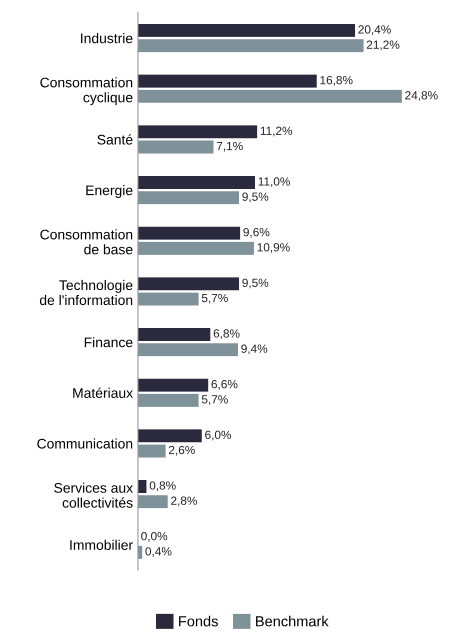 The width and height of the screenshot is (466, 637). Describe the element at coordinates (158, 552) in the screenshot. I see `data-label: 0,4%` at that location.